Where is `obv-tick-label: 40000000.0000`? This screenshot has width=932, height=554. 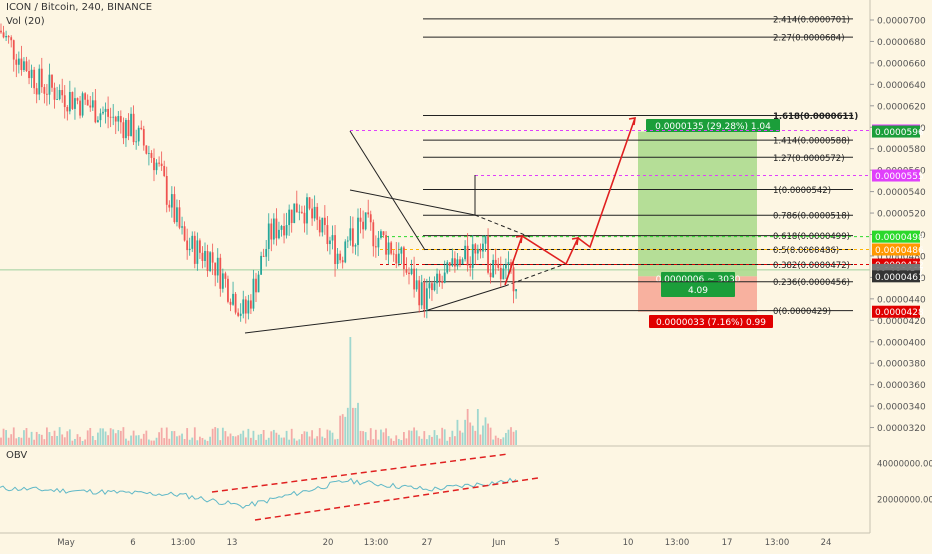
obv-tick-label: 40000000.0000 is located at coordinates (904, 465).